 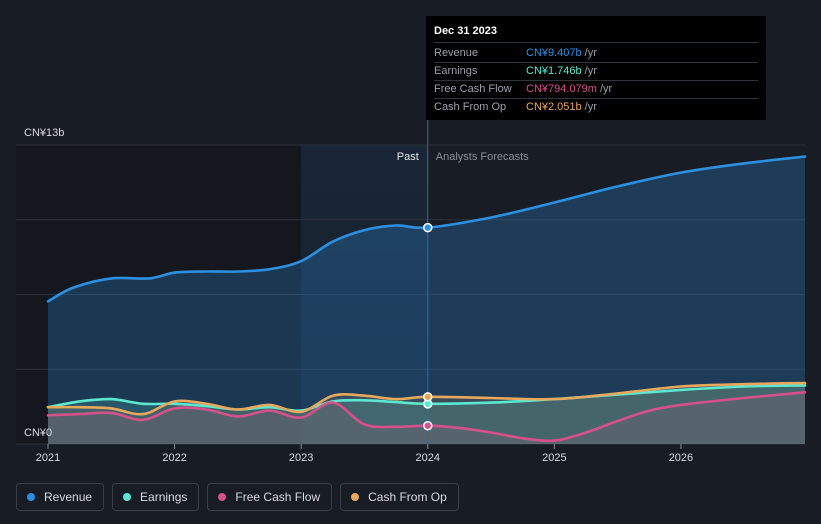 I want to click on series-markers, so click(x=428, y=326).